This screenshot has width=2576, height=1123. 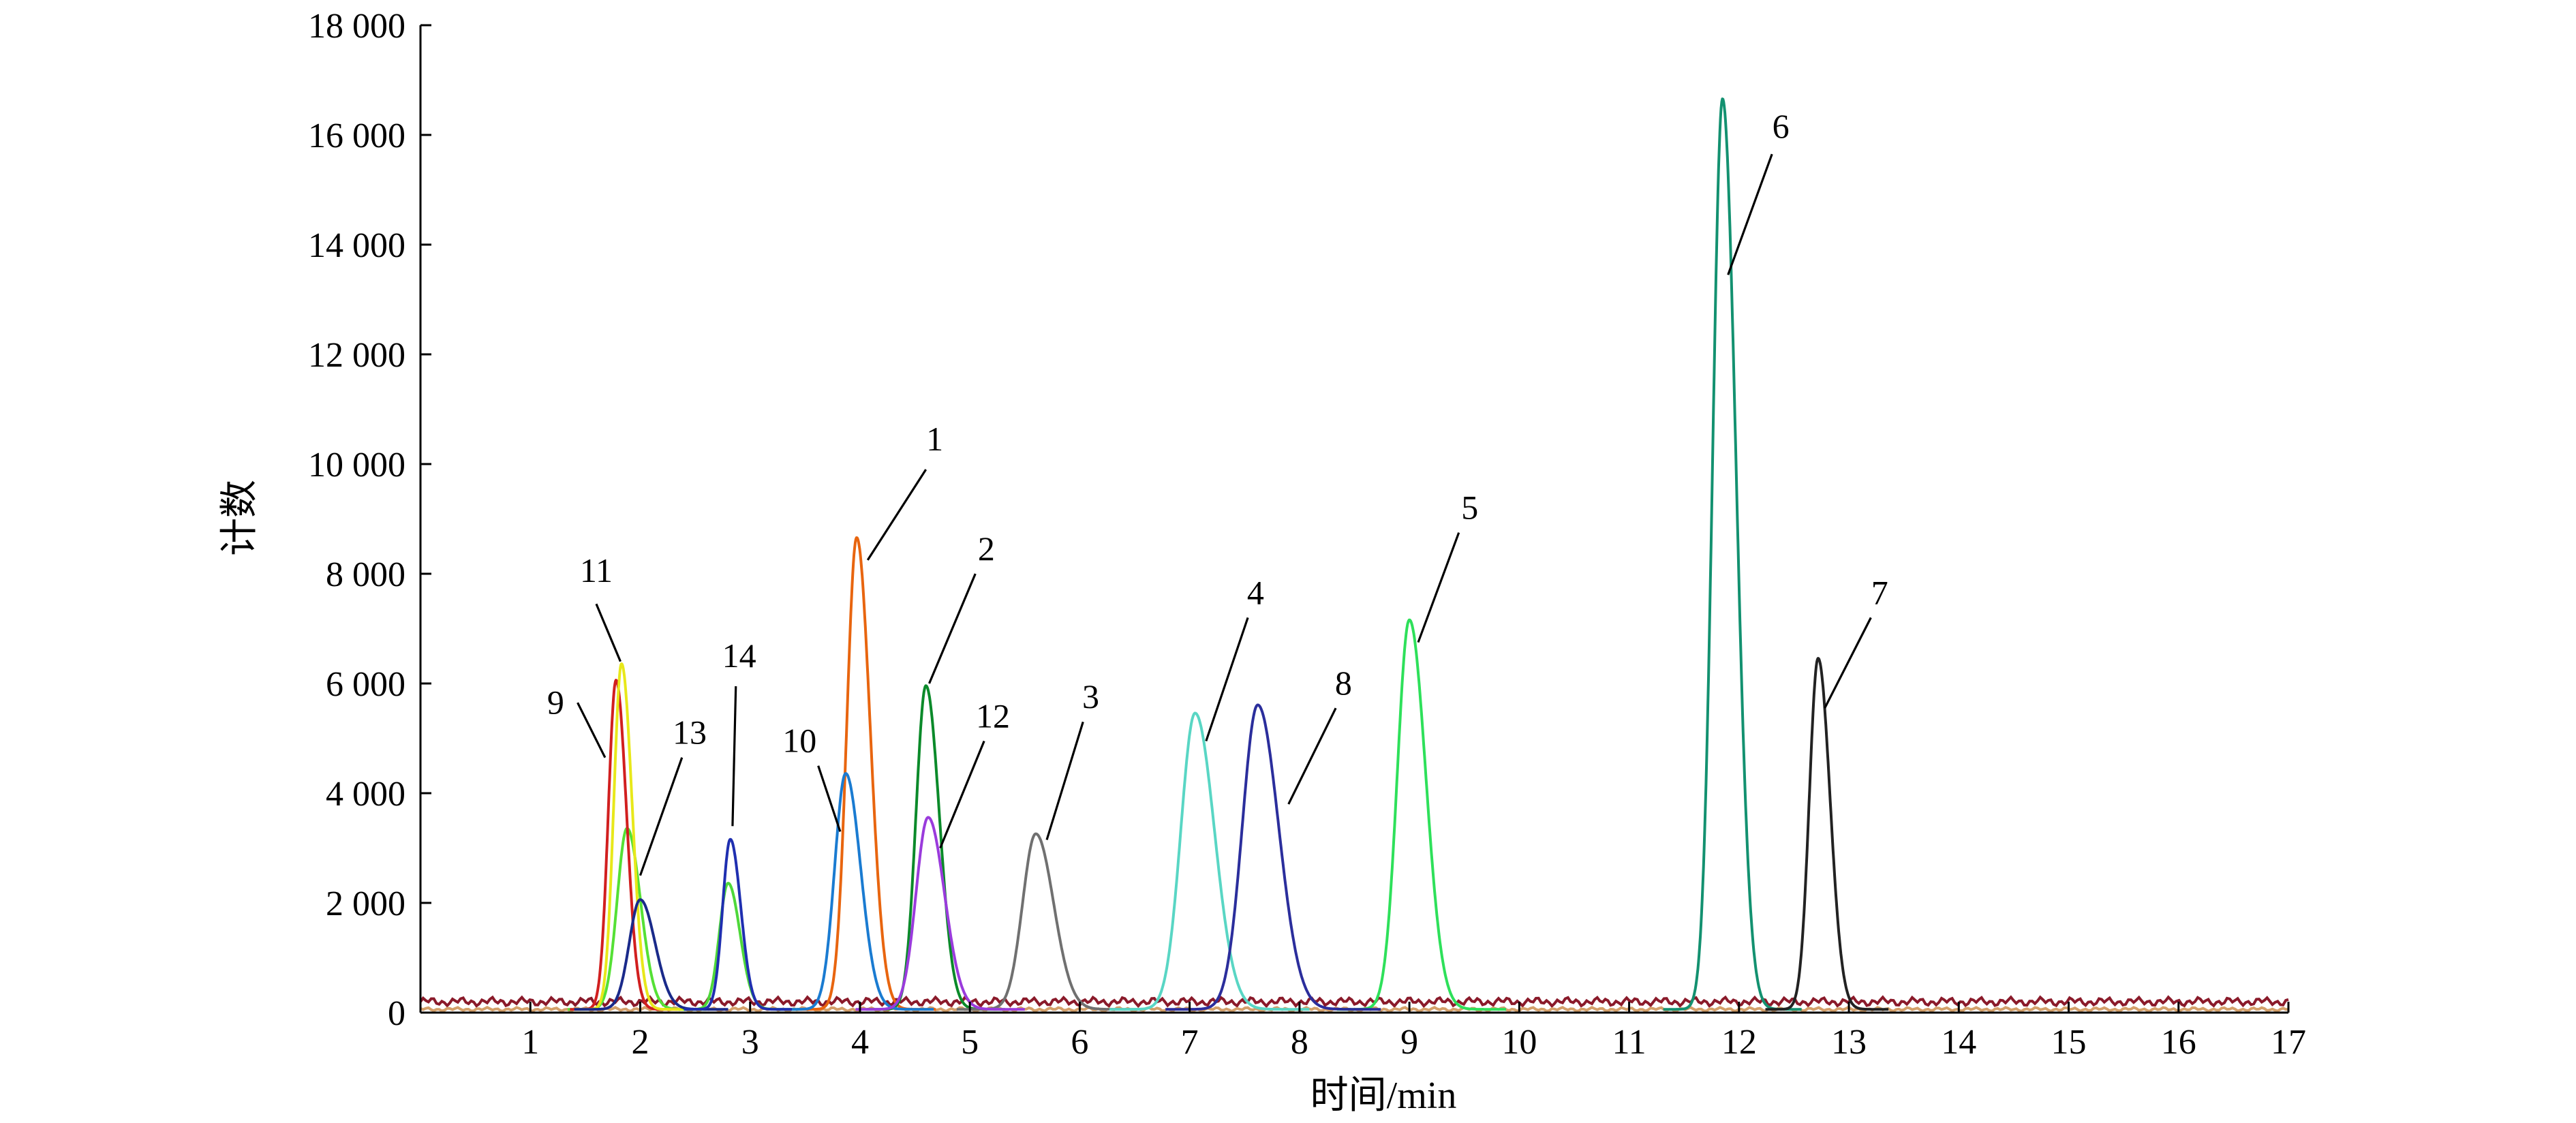 What do you see at coordinates (1190, 1042) in the screenshot?
I see `x-tick-label-7: 7` at bounding box center [1190, 1042].